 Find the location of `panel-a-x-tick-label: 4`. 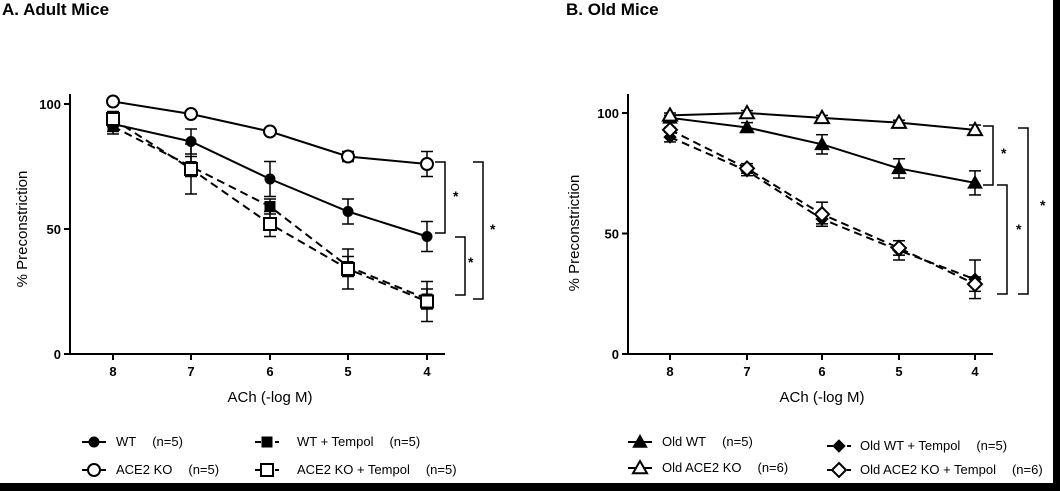

panel-a-x-tick-label: 4 is located at coordinates (427, 371).